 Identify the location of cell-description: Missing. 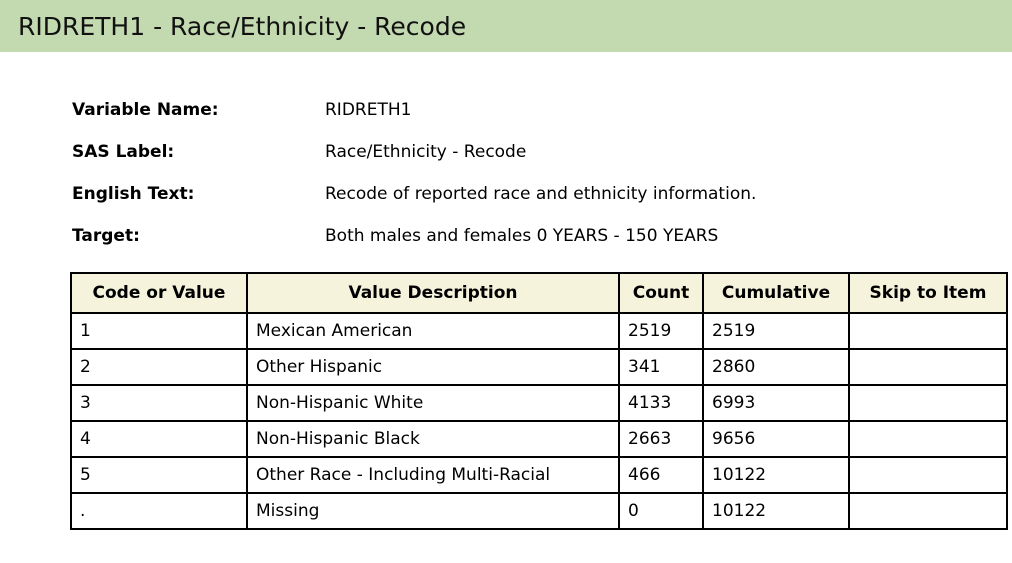
(433, 511).